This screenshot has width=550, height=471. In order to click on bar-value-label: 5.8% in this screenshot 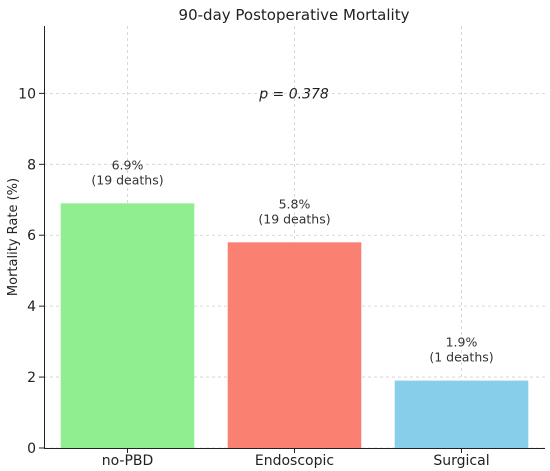, I will do `click(295, 203)`.